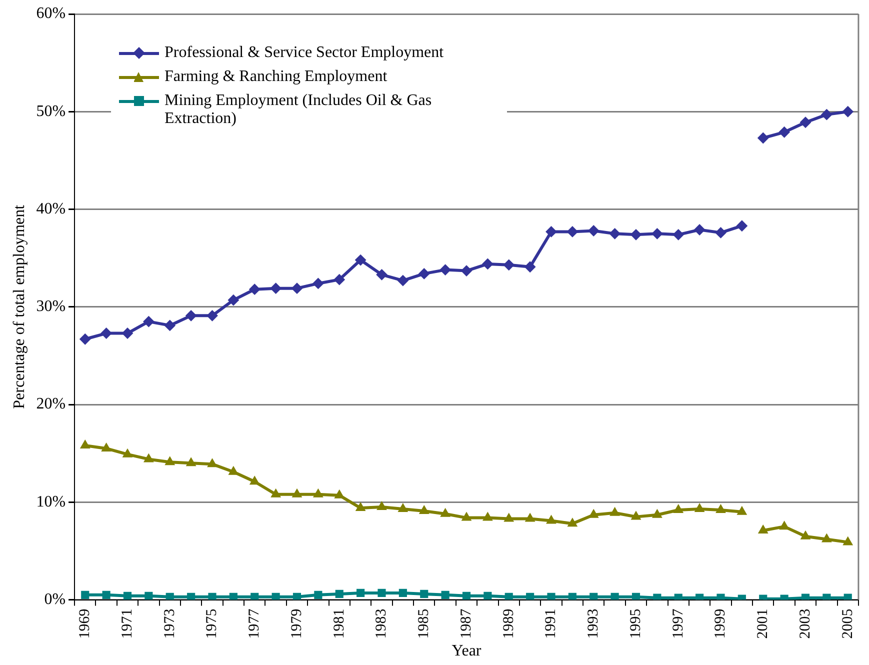 This screenshot has width=869, height=665. I want to click on legend-label: Professional & Service Sector Employment, so click(304, 53).